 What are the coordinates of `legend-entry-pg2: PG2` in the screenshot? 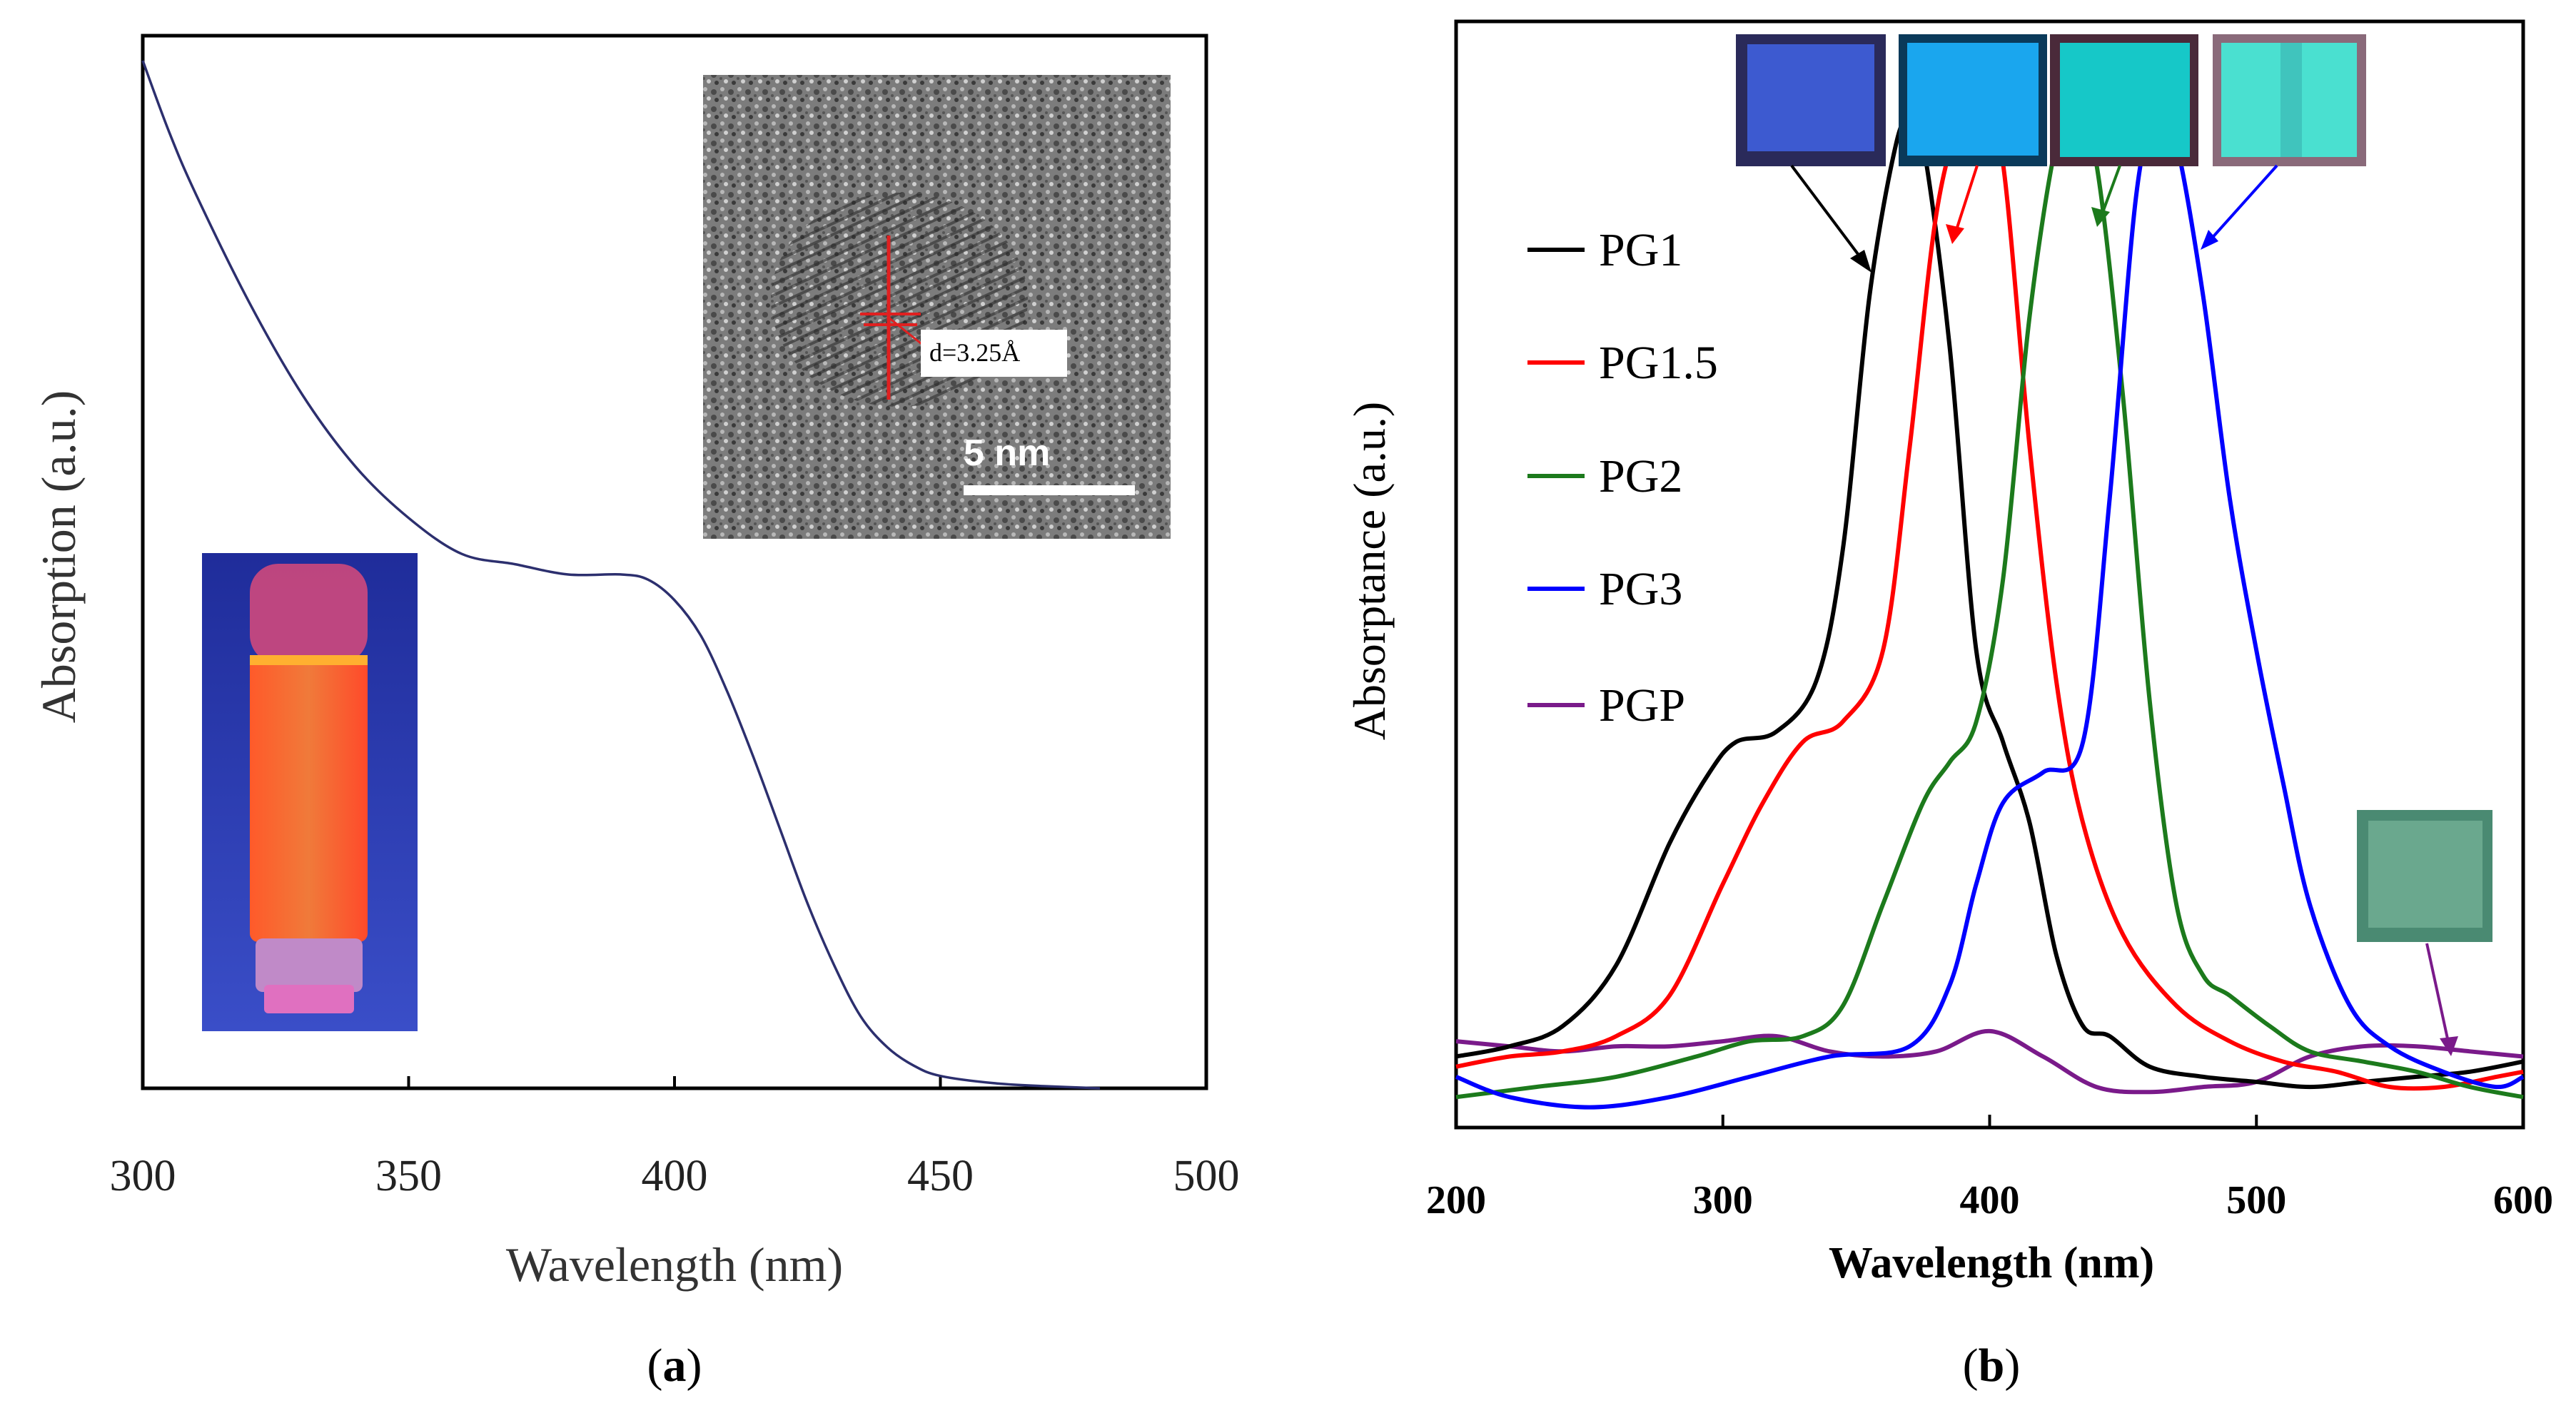 It's located at (1604, 476).